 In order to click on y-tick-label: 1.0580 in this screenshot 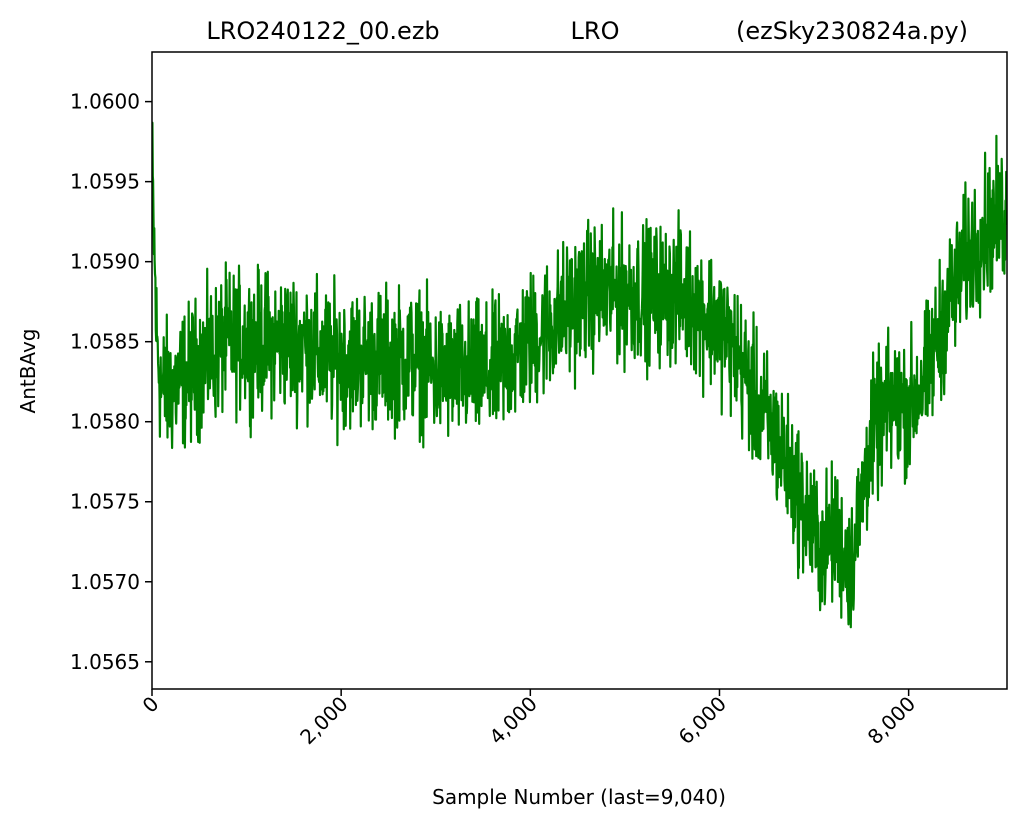, I will do `click(105, 422)`.